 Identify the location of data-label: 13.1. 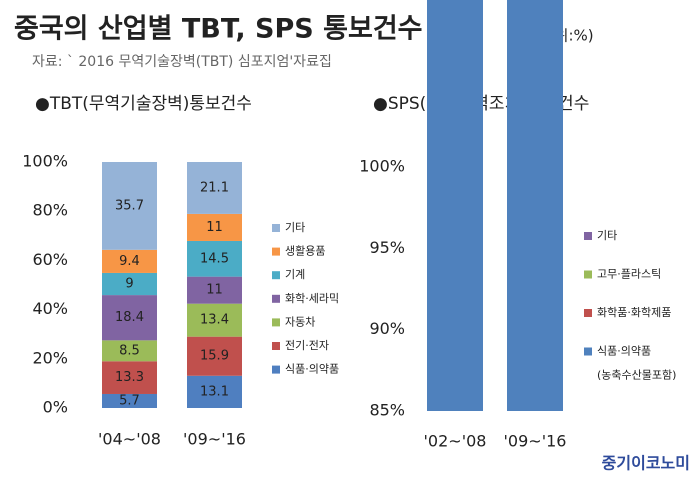
(214, 391).